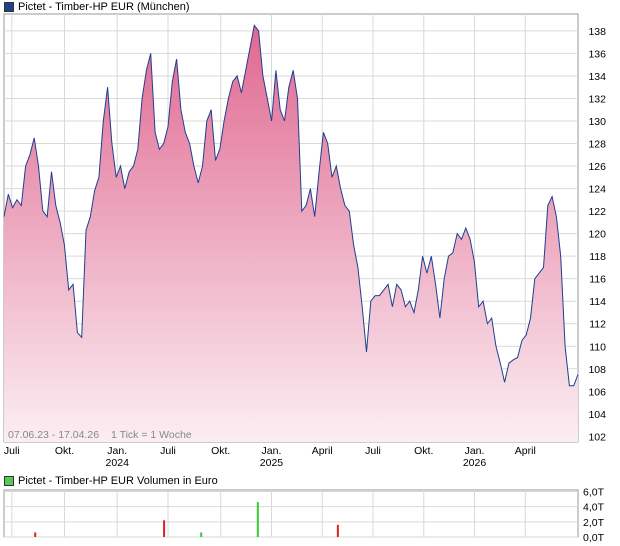  What do you see at coordinates (118, 481) in the screenshot?
I see `volume-legend-label: Pictet - Timber-HP EUR Volumen in Euro` at bounding box center [118, 481].